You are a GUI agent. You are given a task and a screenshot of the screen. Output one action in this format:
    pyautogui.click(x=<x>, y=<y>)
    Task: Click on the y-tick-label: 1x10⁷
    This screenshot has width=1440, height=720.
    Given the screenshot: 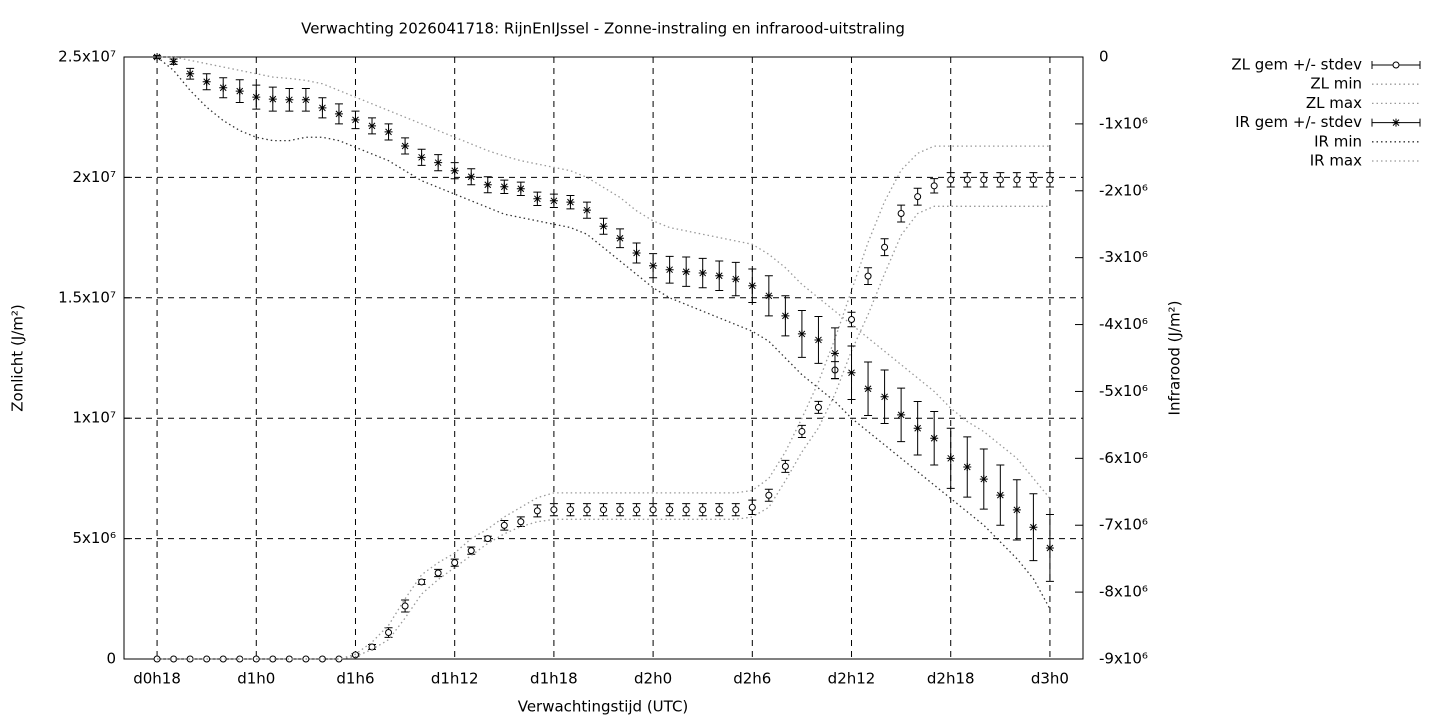 What is the action you would take?
    pyautogui.click(x=94, y=418)
    